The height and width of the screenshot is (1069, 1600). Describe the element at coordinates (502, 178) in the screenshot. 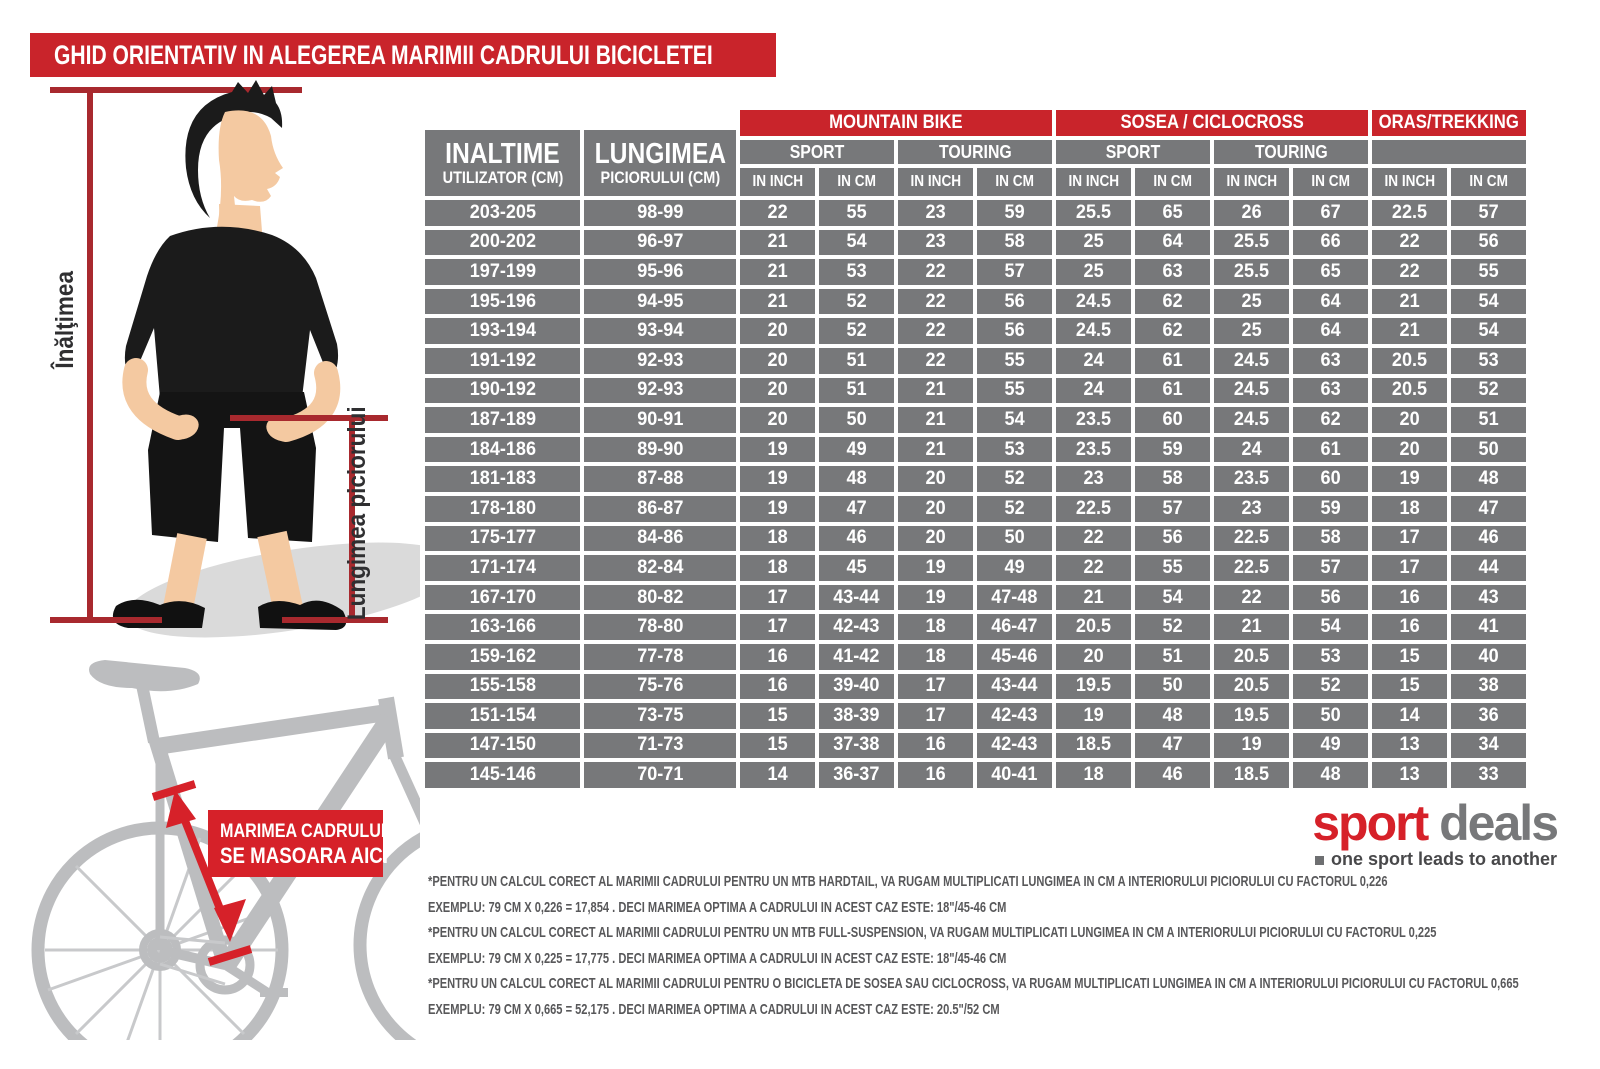

I see `col1-subtitle: UTILIZATOR (CM)` at that location.